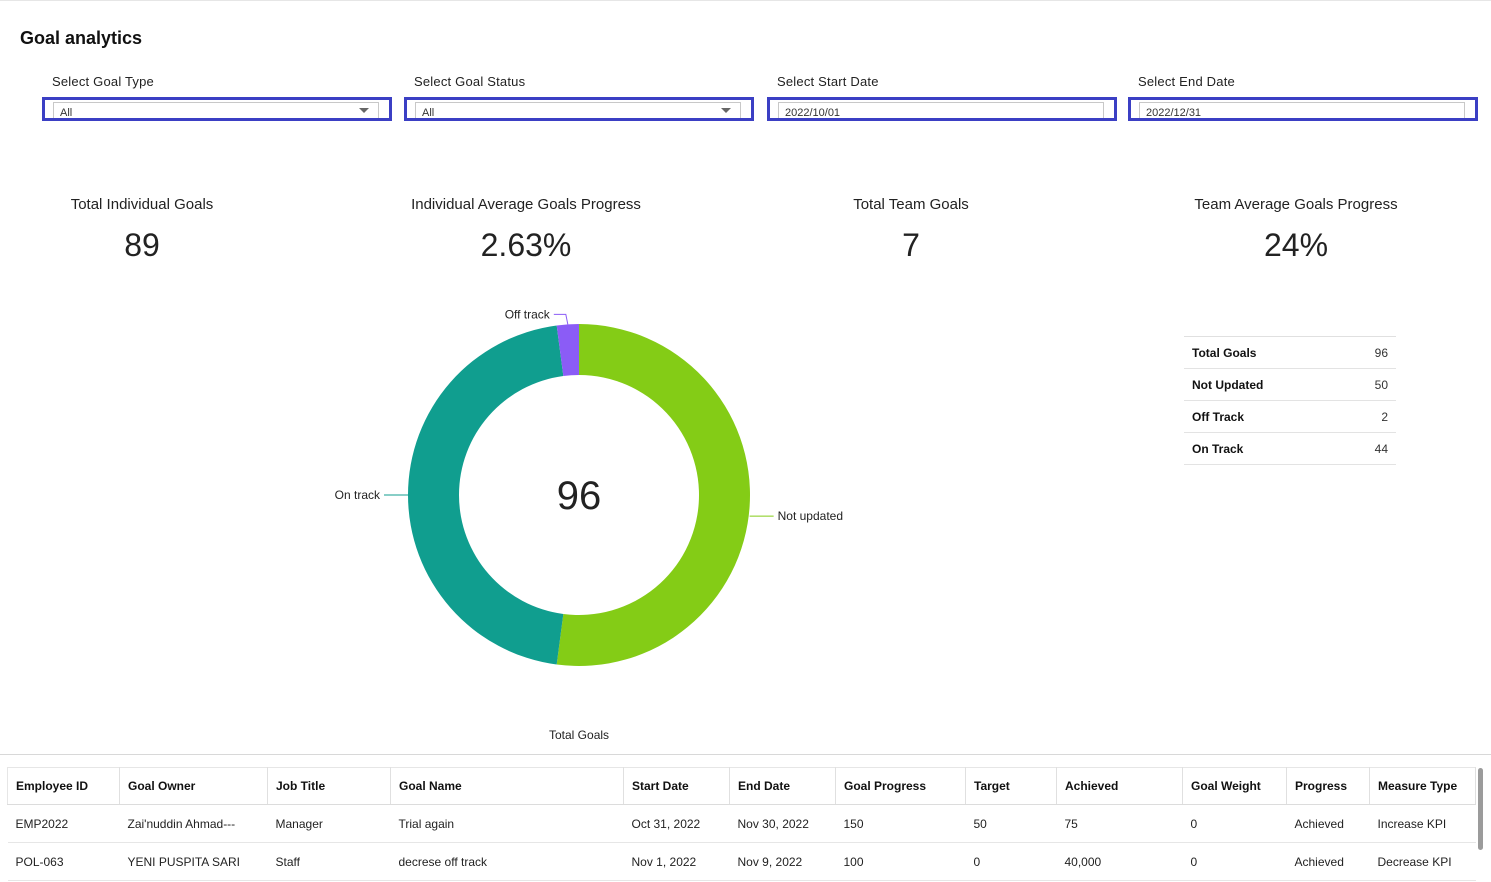 The height and width of the screenshot is (882, 1491). I want to click on summary-row: Not Updated 50, so click(1290, 385).